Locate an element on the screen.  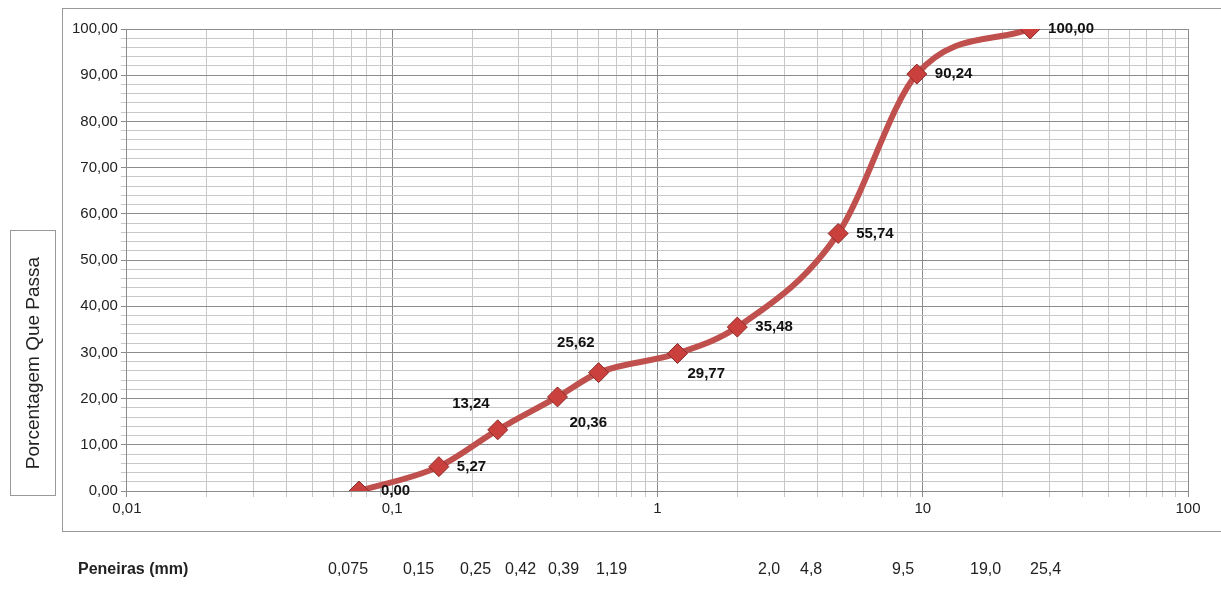
text: 55,74 is located at coordinates (875, 232).